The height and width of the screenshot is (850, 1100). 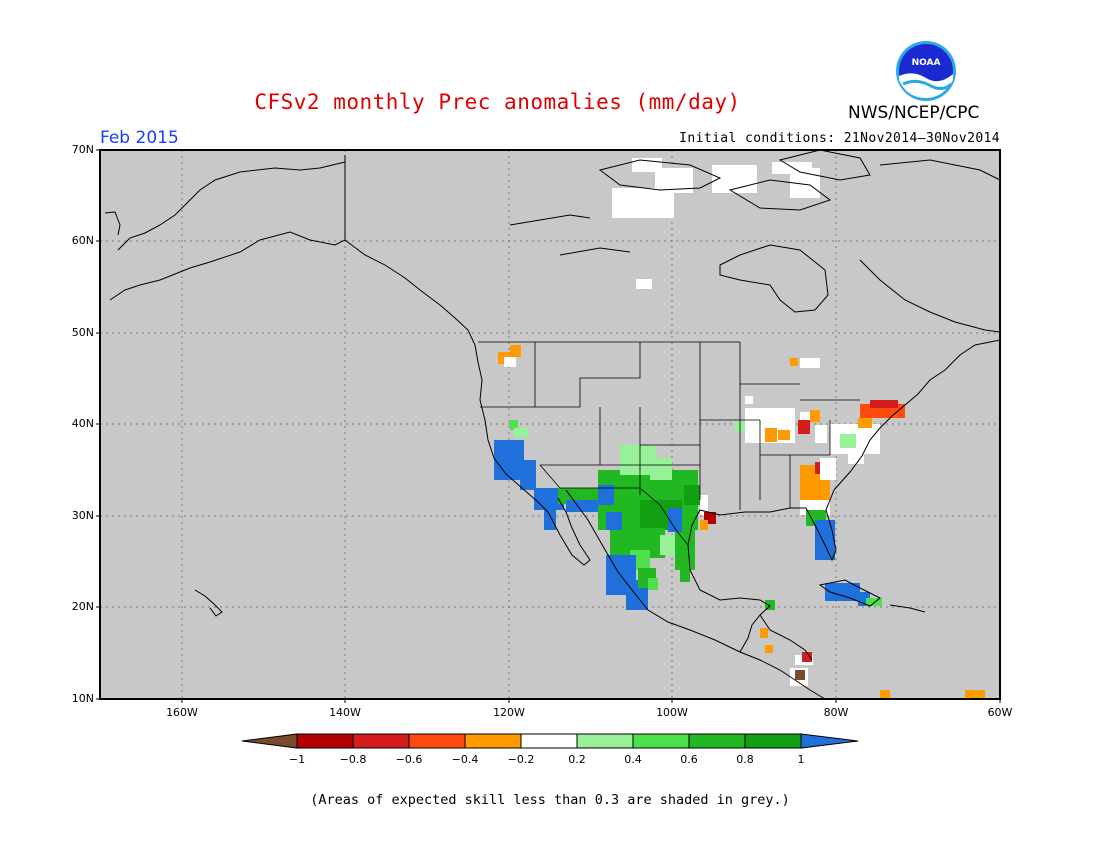 What do you see at coordinates (926, 63) in the screenshot?
I see `logo-text: NOAA` at bounding box center [926, 63].